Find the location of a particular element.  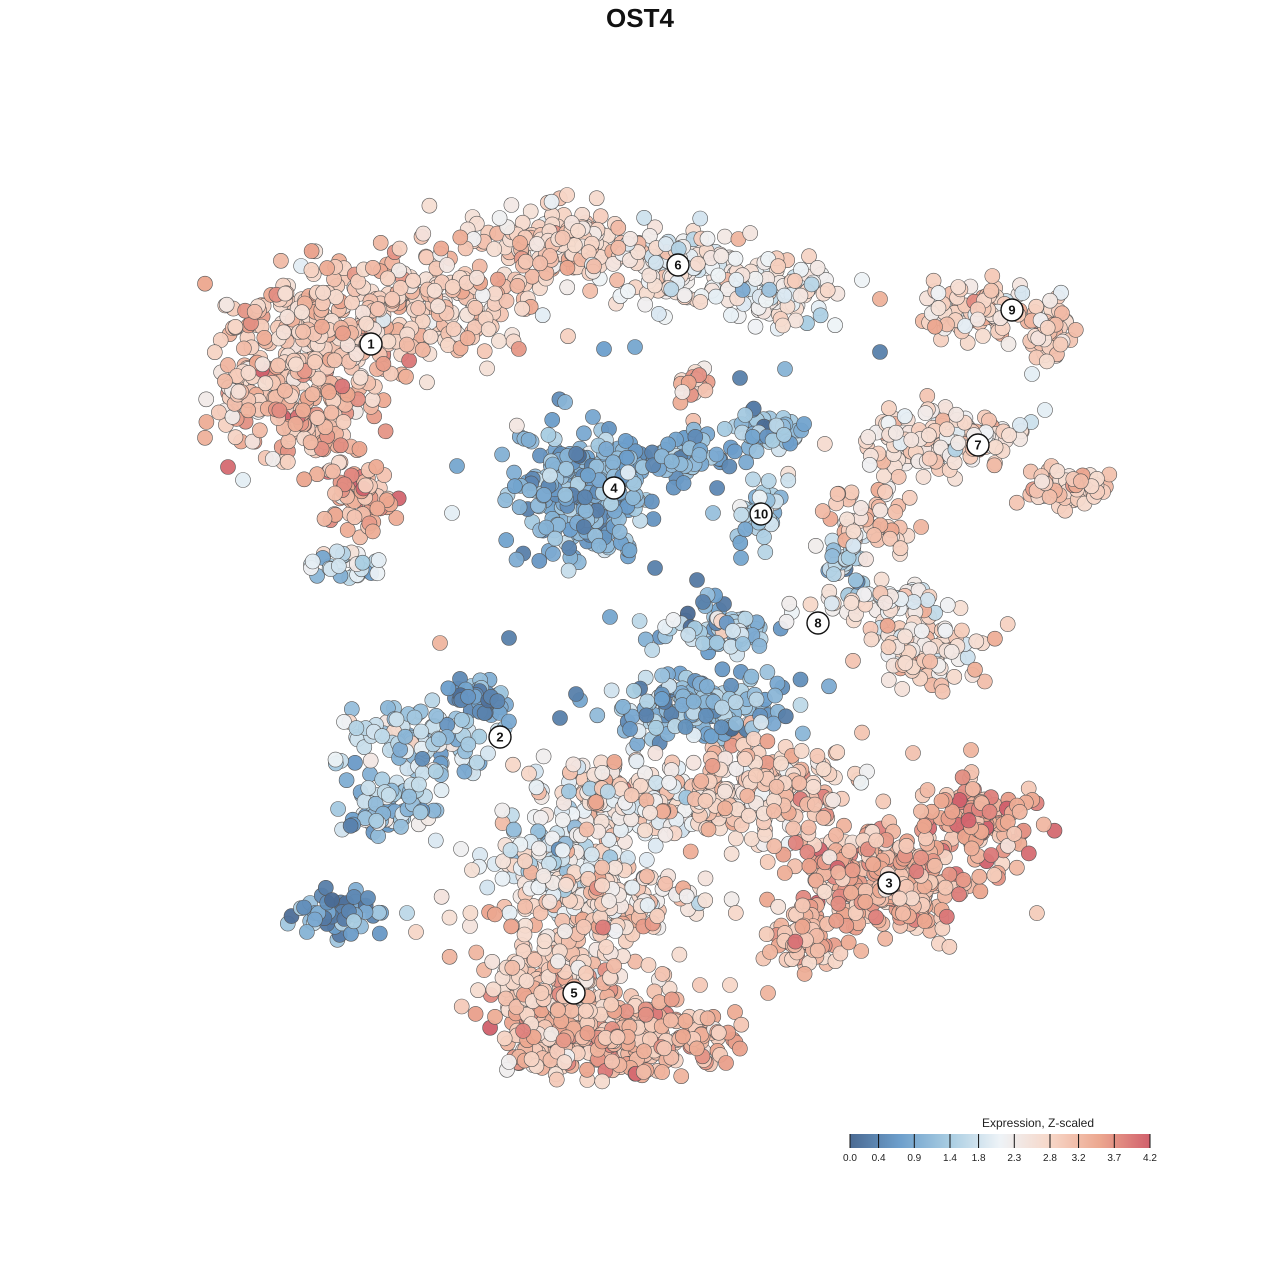

cluster-label-text: 6 is located at coordinates (677, 265).